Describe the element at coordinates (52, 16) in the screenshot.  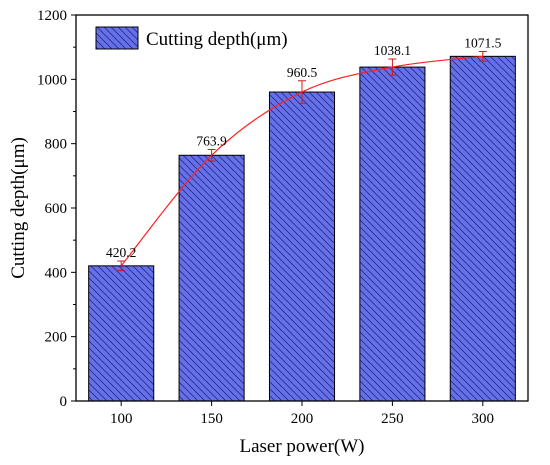
I see `y-tick-label: 1200` at that location.